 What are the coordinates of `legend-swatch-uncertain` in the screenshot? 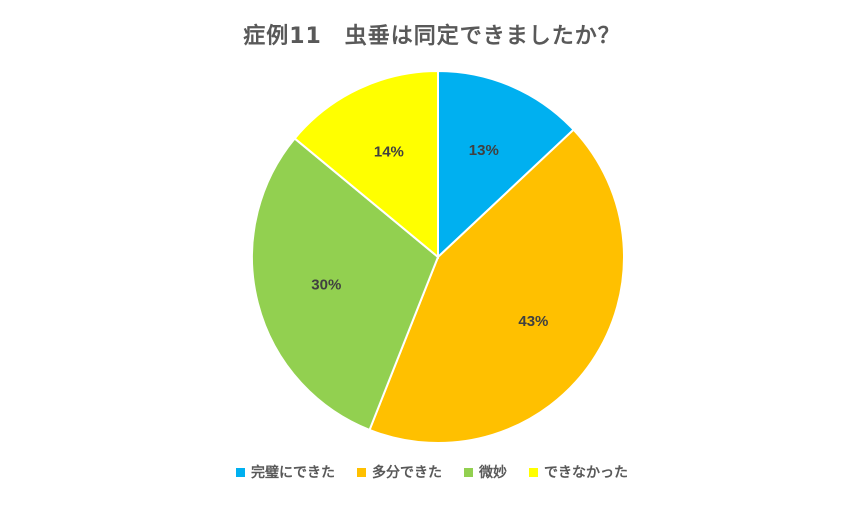 It's located at (468, 472).